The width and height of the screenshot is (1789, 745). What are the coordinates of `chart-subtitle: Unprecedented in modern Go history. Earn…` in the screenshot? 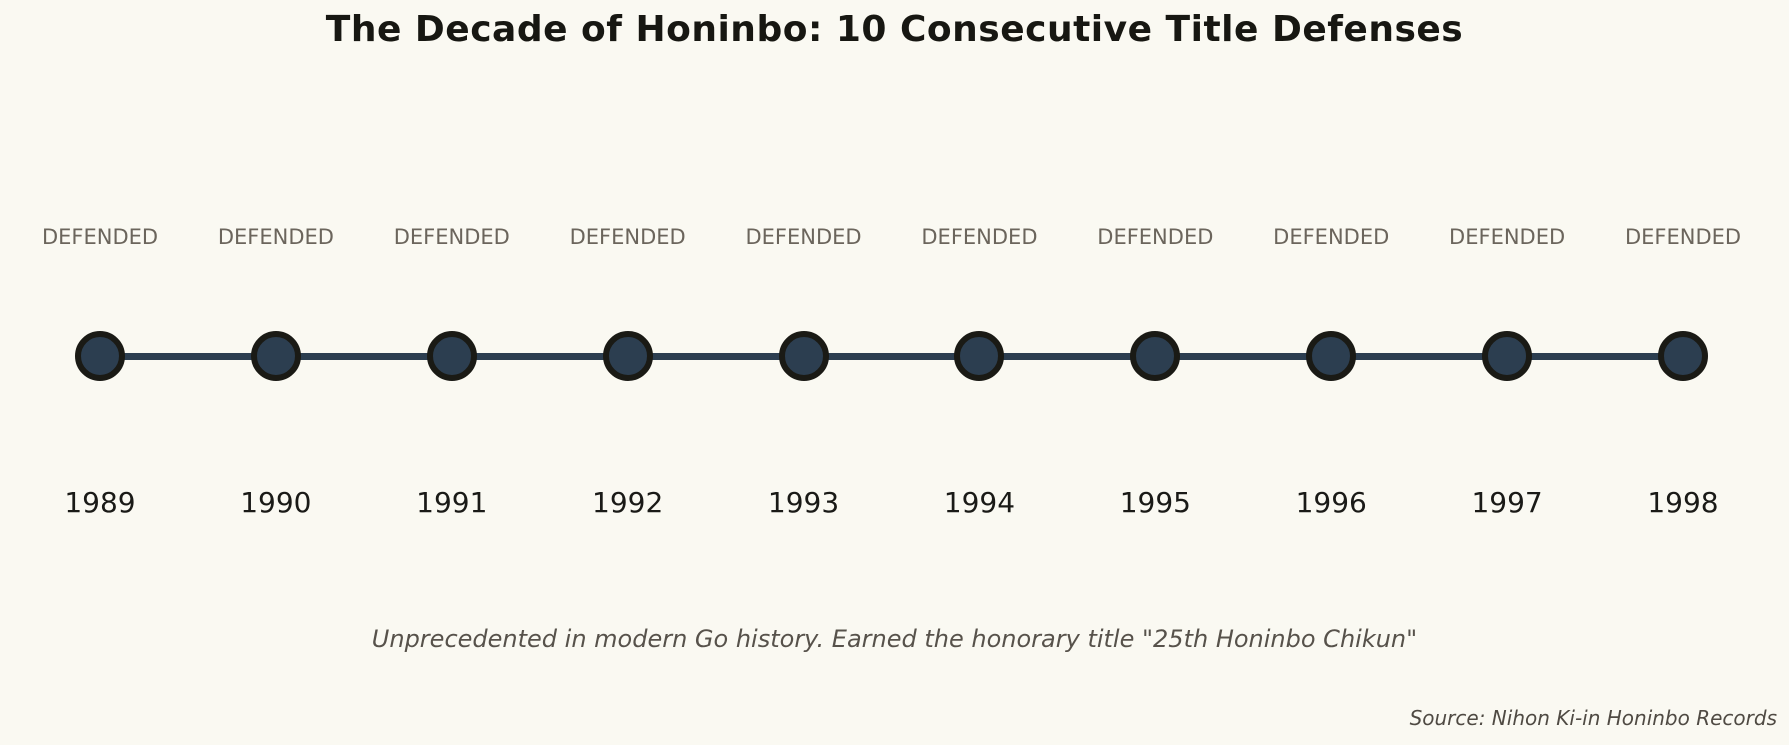 It's located at (894, 639).